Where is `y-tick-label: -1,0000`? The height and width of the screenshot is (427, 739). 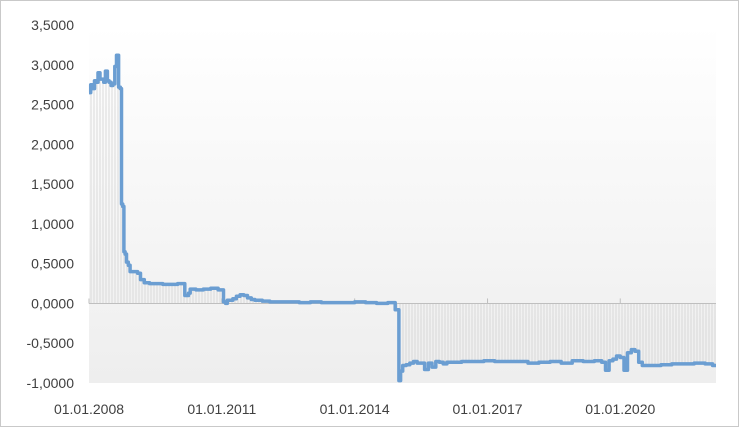 y-tick-label: -1,0000 is located at coordinates (51, 383).